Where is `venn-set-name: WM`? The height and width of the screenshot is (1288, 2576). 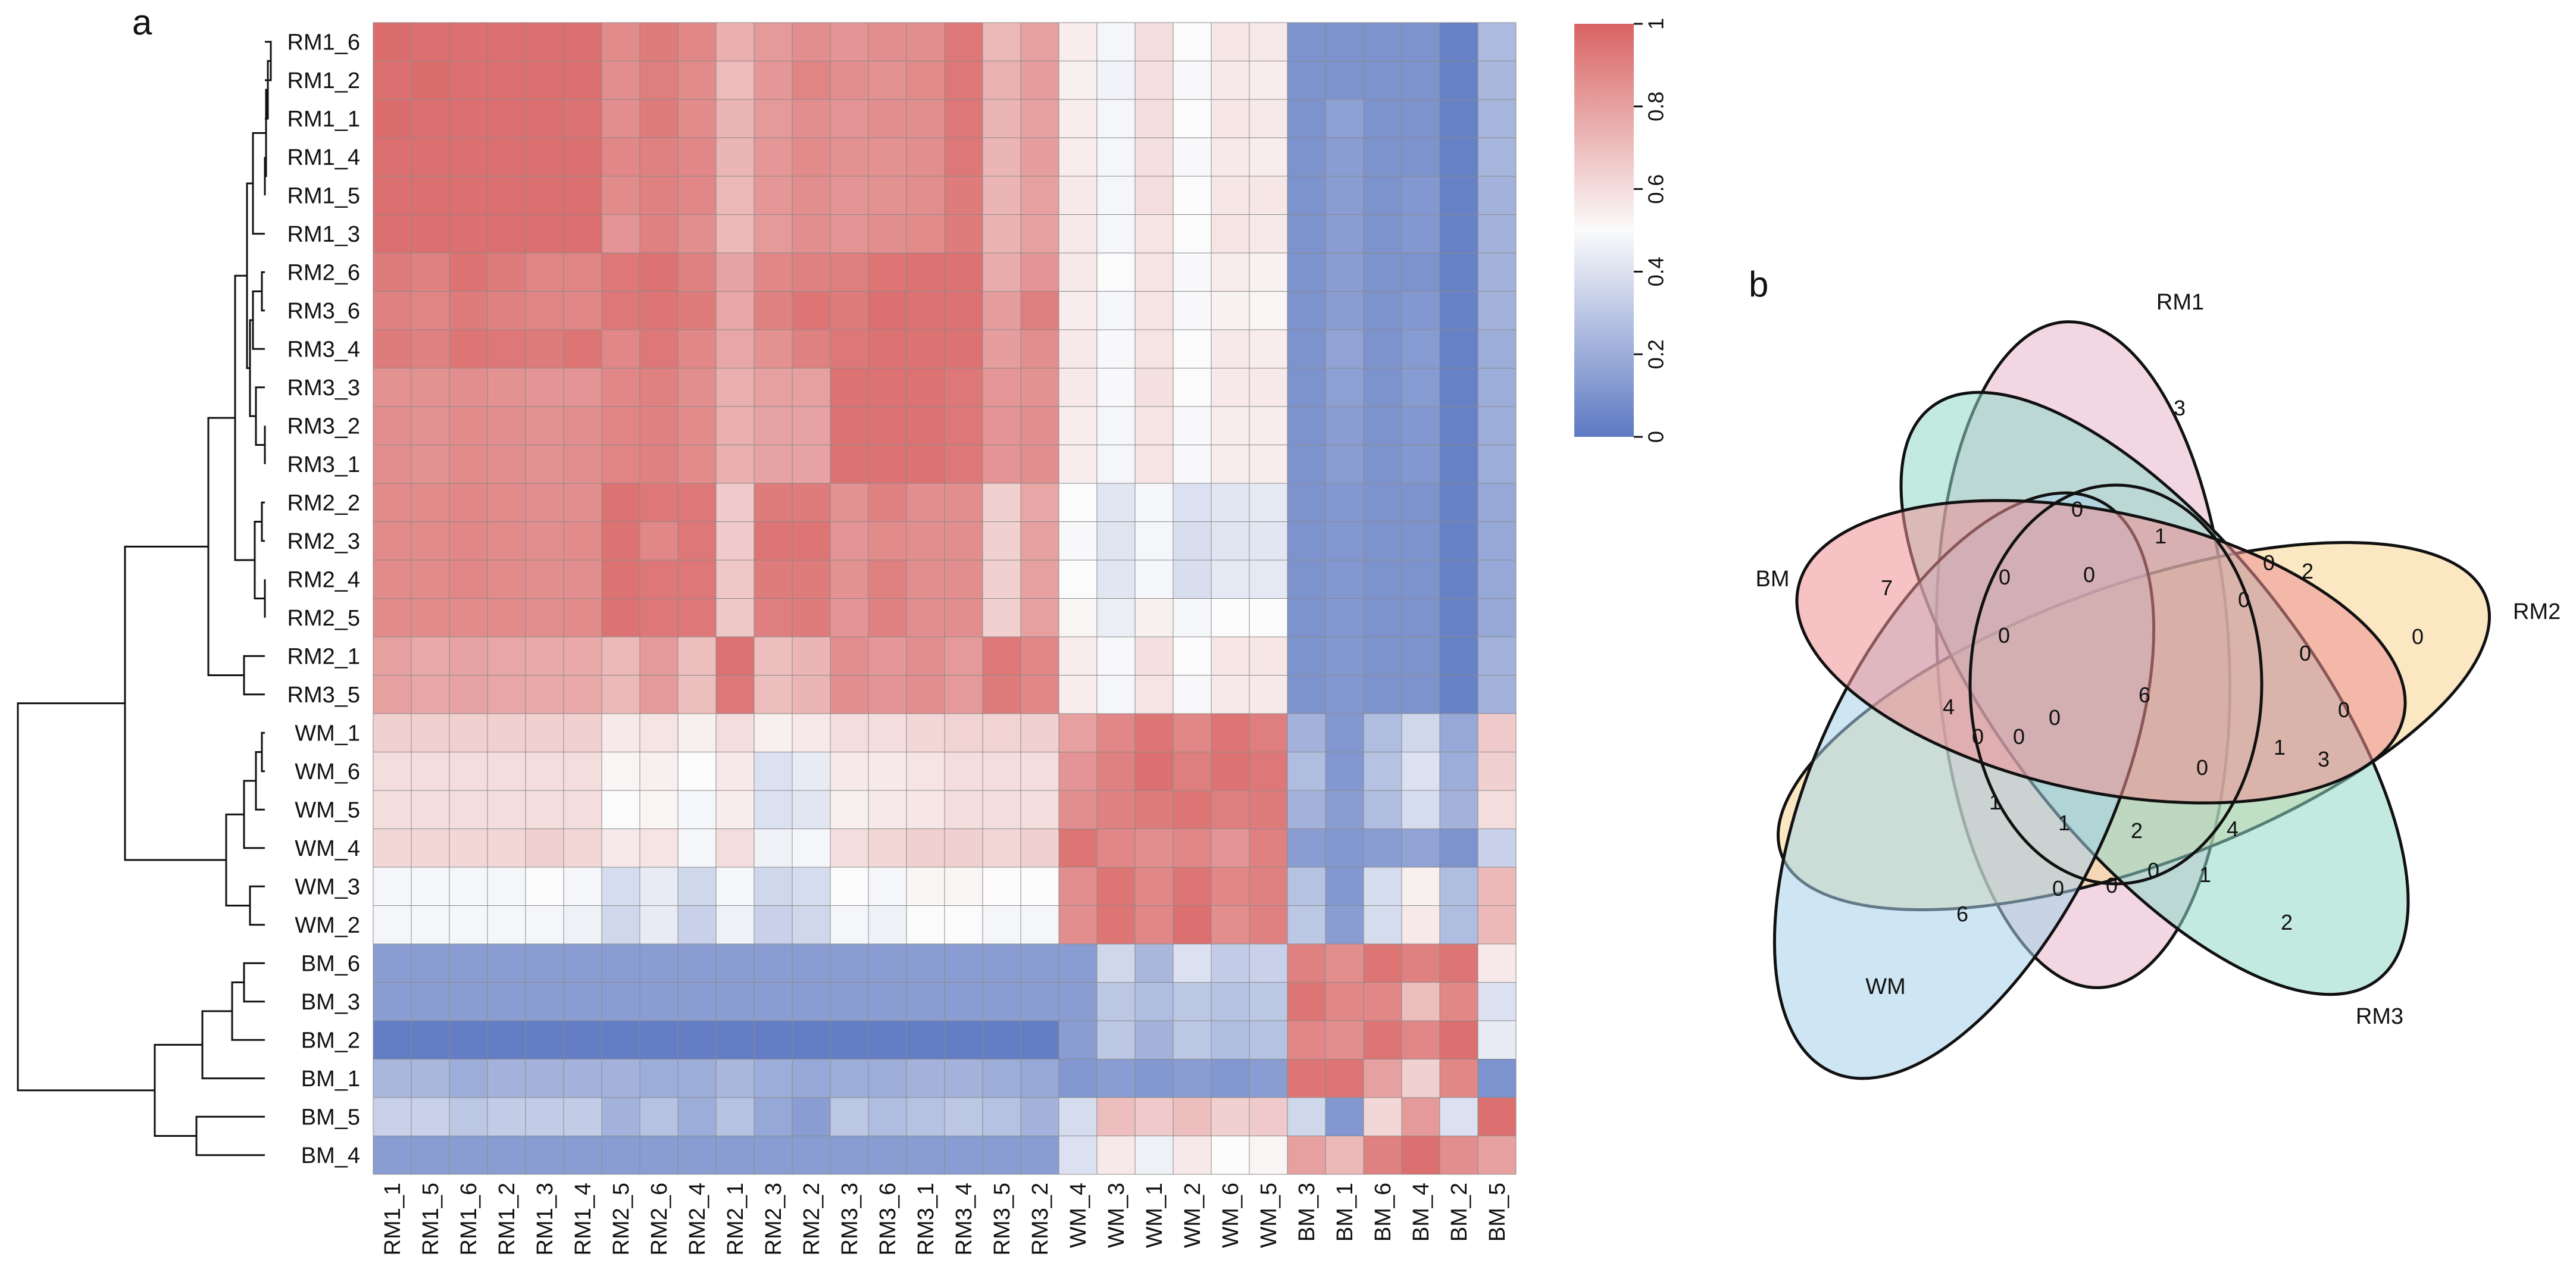 venn-set-name: WM is located at coordinates (1885, 986).